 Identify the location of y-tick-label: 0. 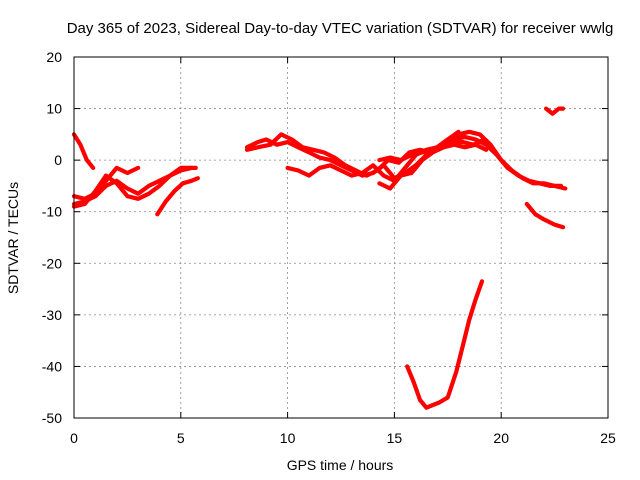
(58, 160).